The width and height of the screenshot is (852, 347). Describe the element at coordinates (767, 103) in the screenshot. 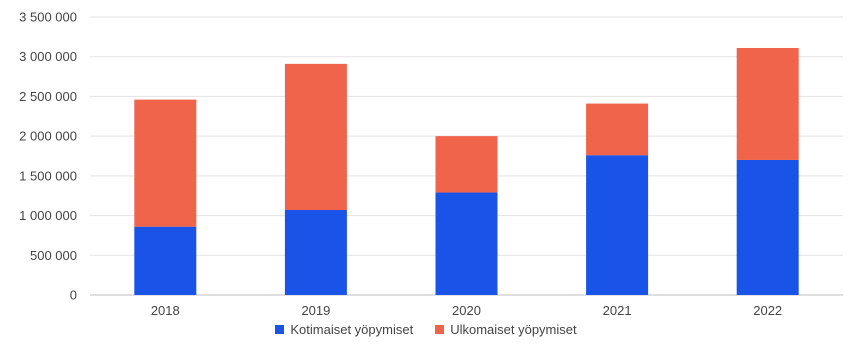

I see `bar-ulkomaiset-2022` at that location.